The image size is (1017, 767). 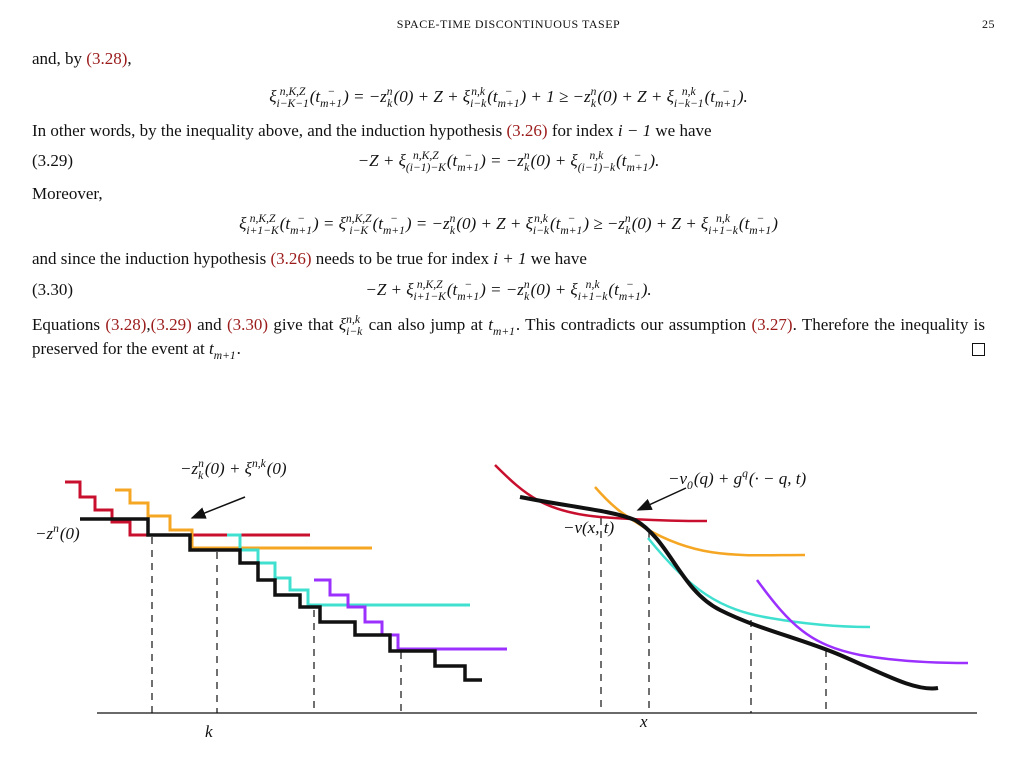 I want to click on math-text: ), so click(x=775, y=224).